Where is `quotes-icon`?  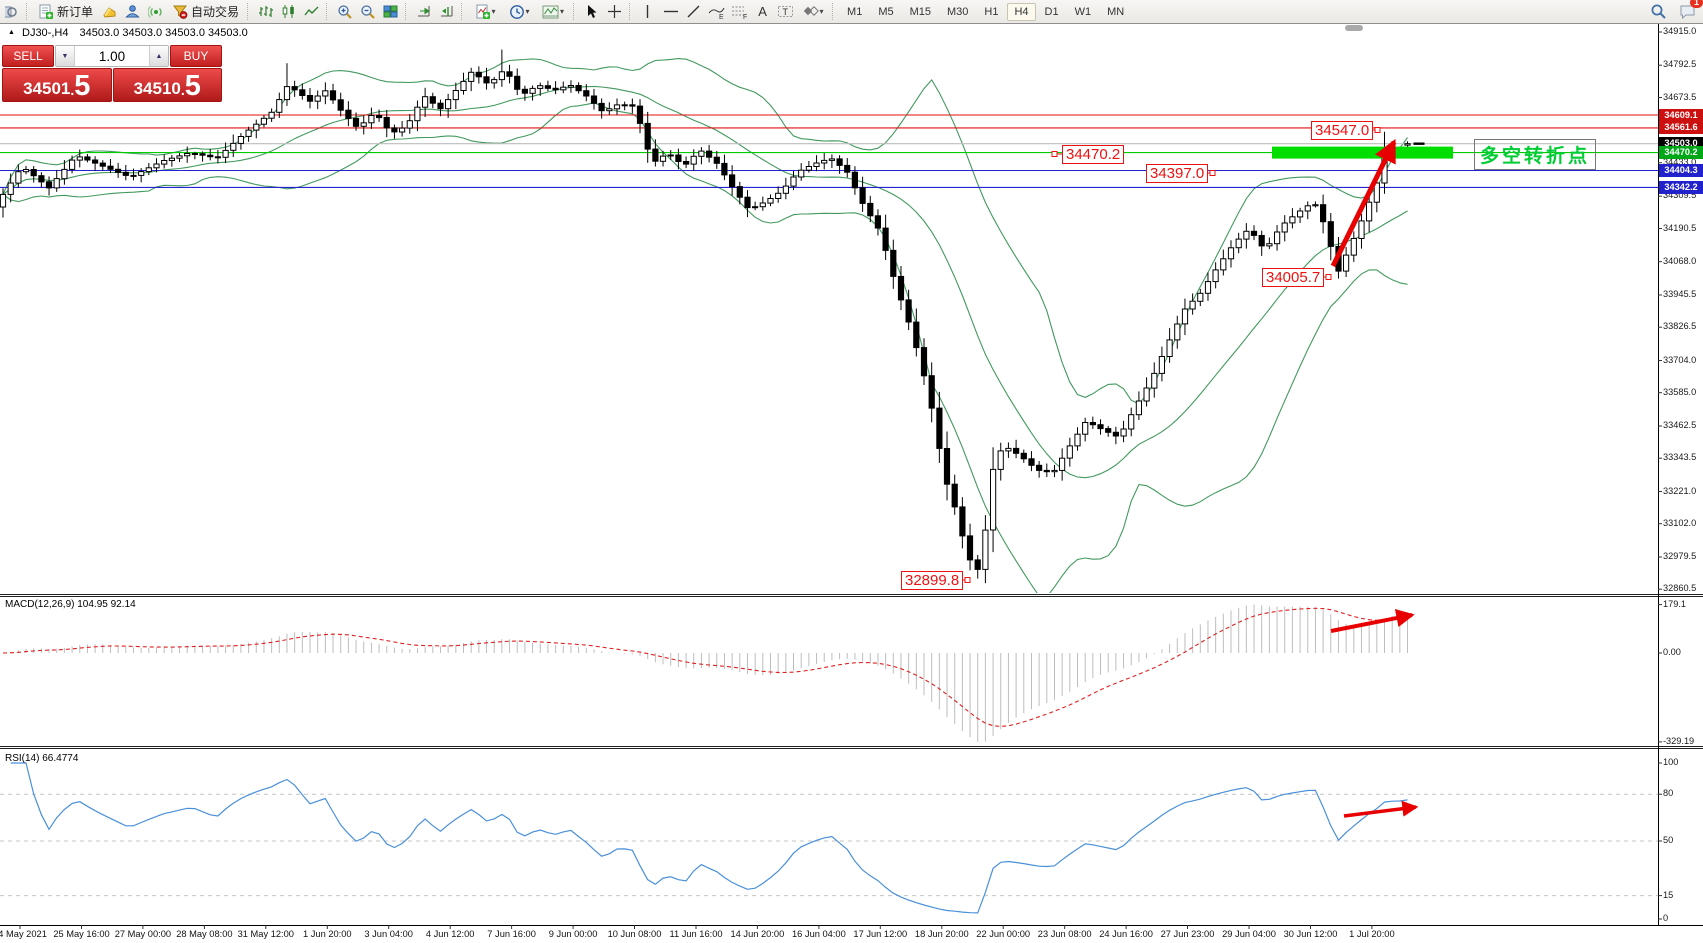
quotes-icon is located at coordinates (109, 11).